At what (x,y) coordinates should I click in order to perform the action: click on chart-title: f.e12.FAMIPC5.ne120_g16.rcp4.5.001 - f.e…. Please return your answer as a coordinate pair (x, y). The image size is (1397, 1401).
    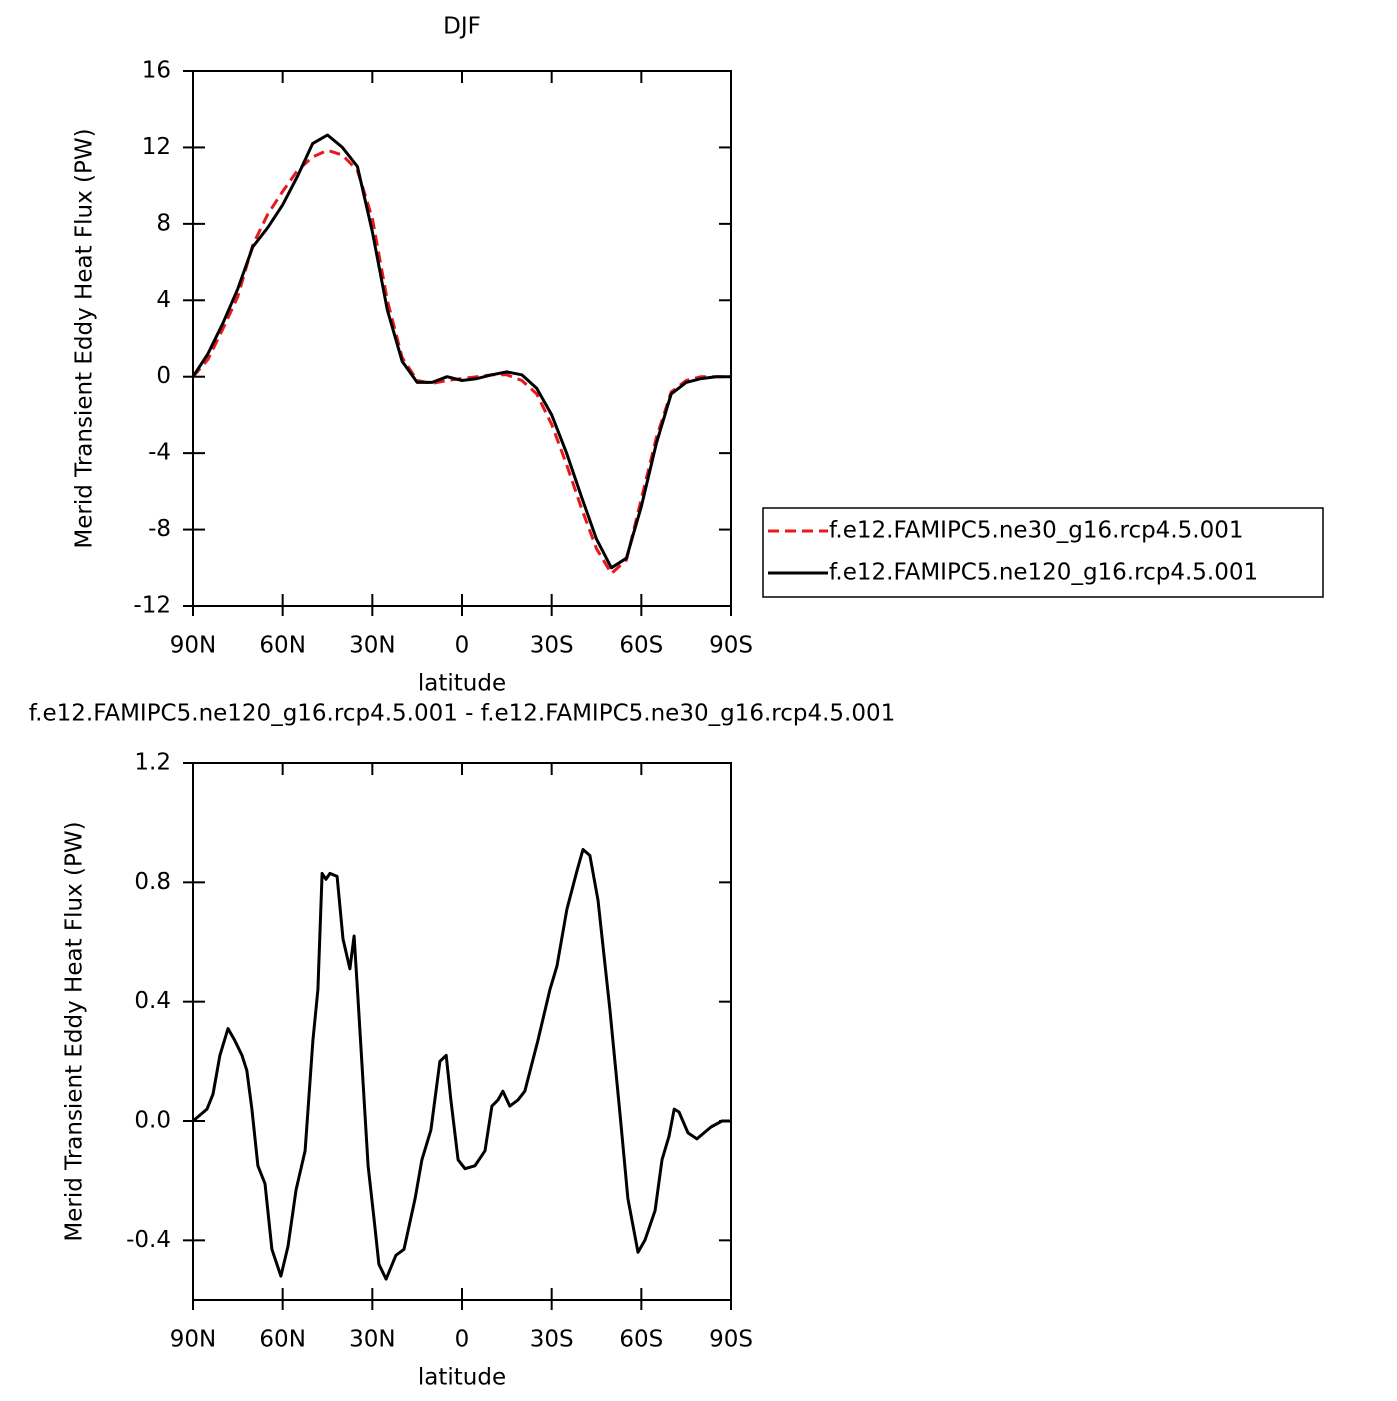
    Looking at the image, I should click on (462, 714).